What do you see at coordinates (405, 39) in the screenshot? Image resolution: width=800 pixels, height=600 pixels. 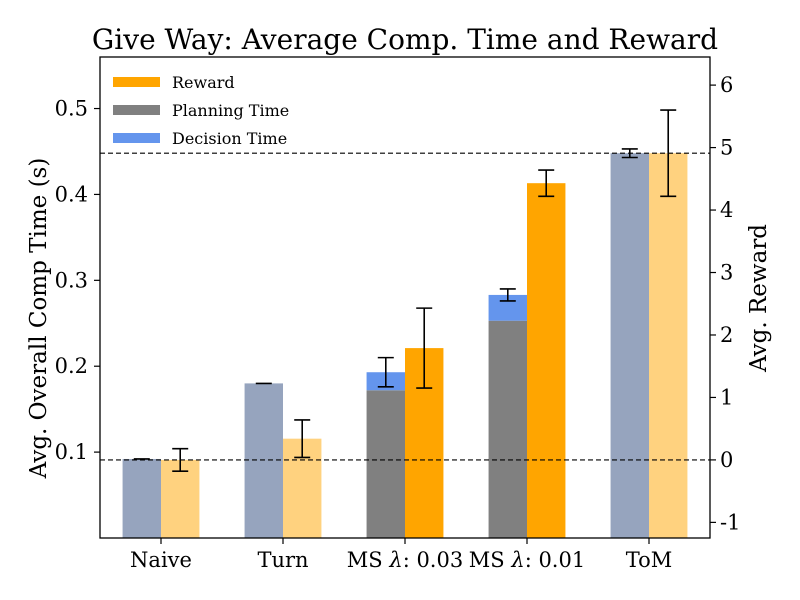 I see `chart-title: Give Way: Average Comp. Time and Reward` at bounding box center [405, 39].